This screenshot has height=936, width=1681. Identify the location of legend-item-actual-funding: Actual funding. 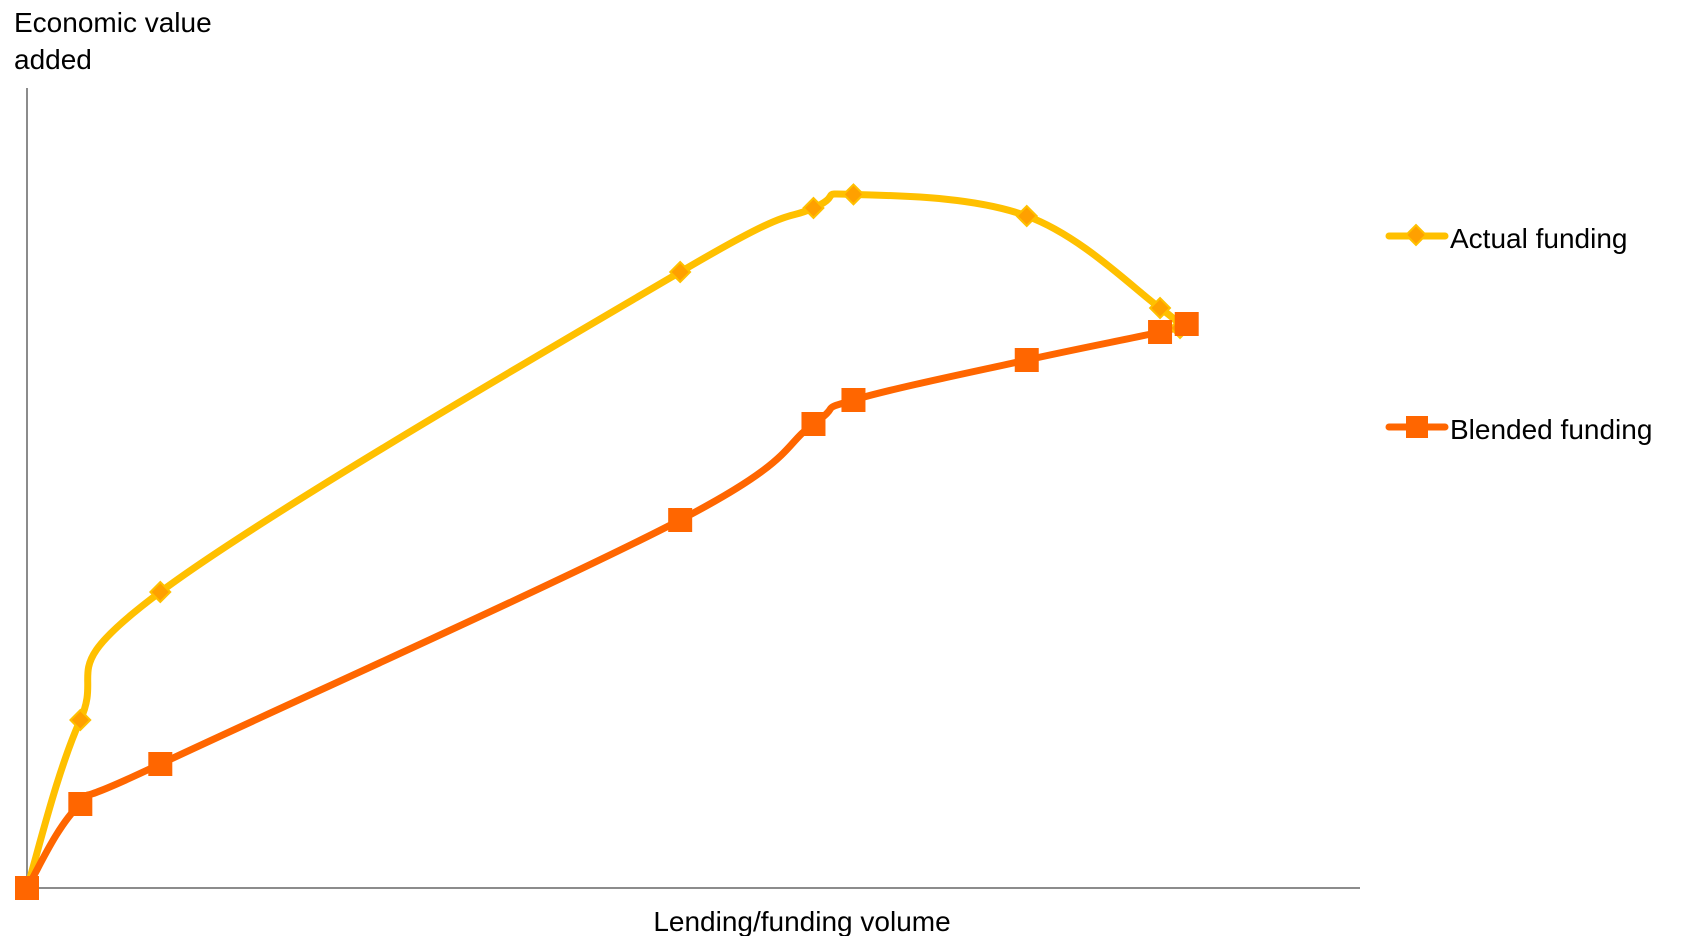
(1506, 238).